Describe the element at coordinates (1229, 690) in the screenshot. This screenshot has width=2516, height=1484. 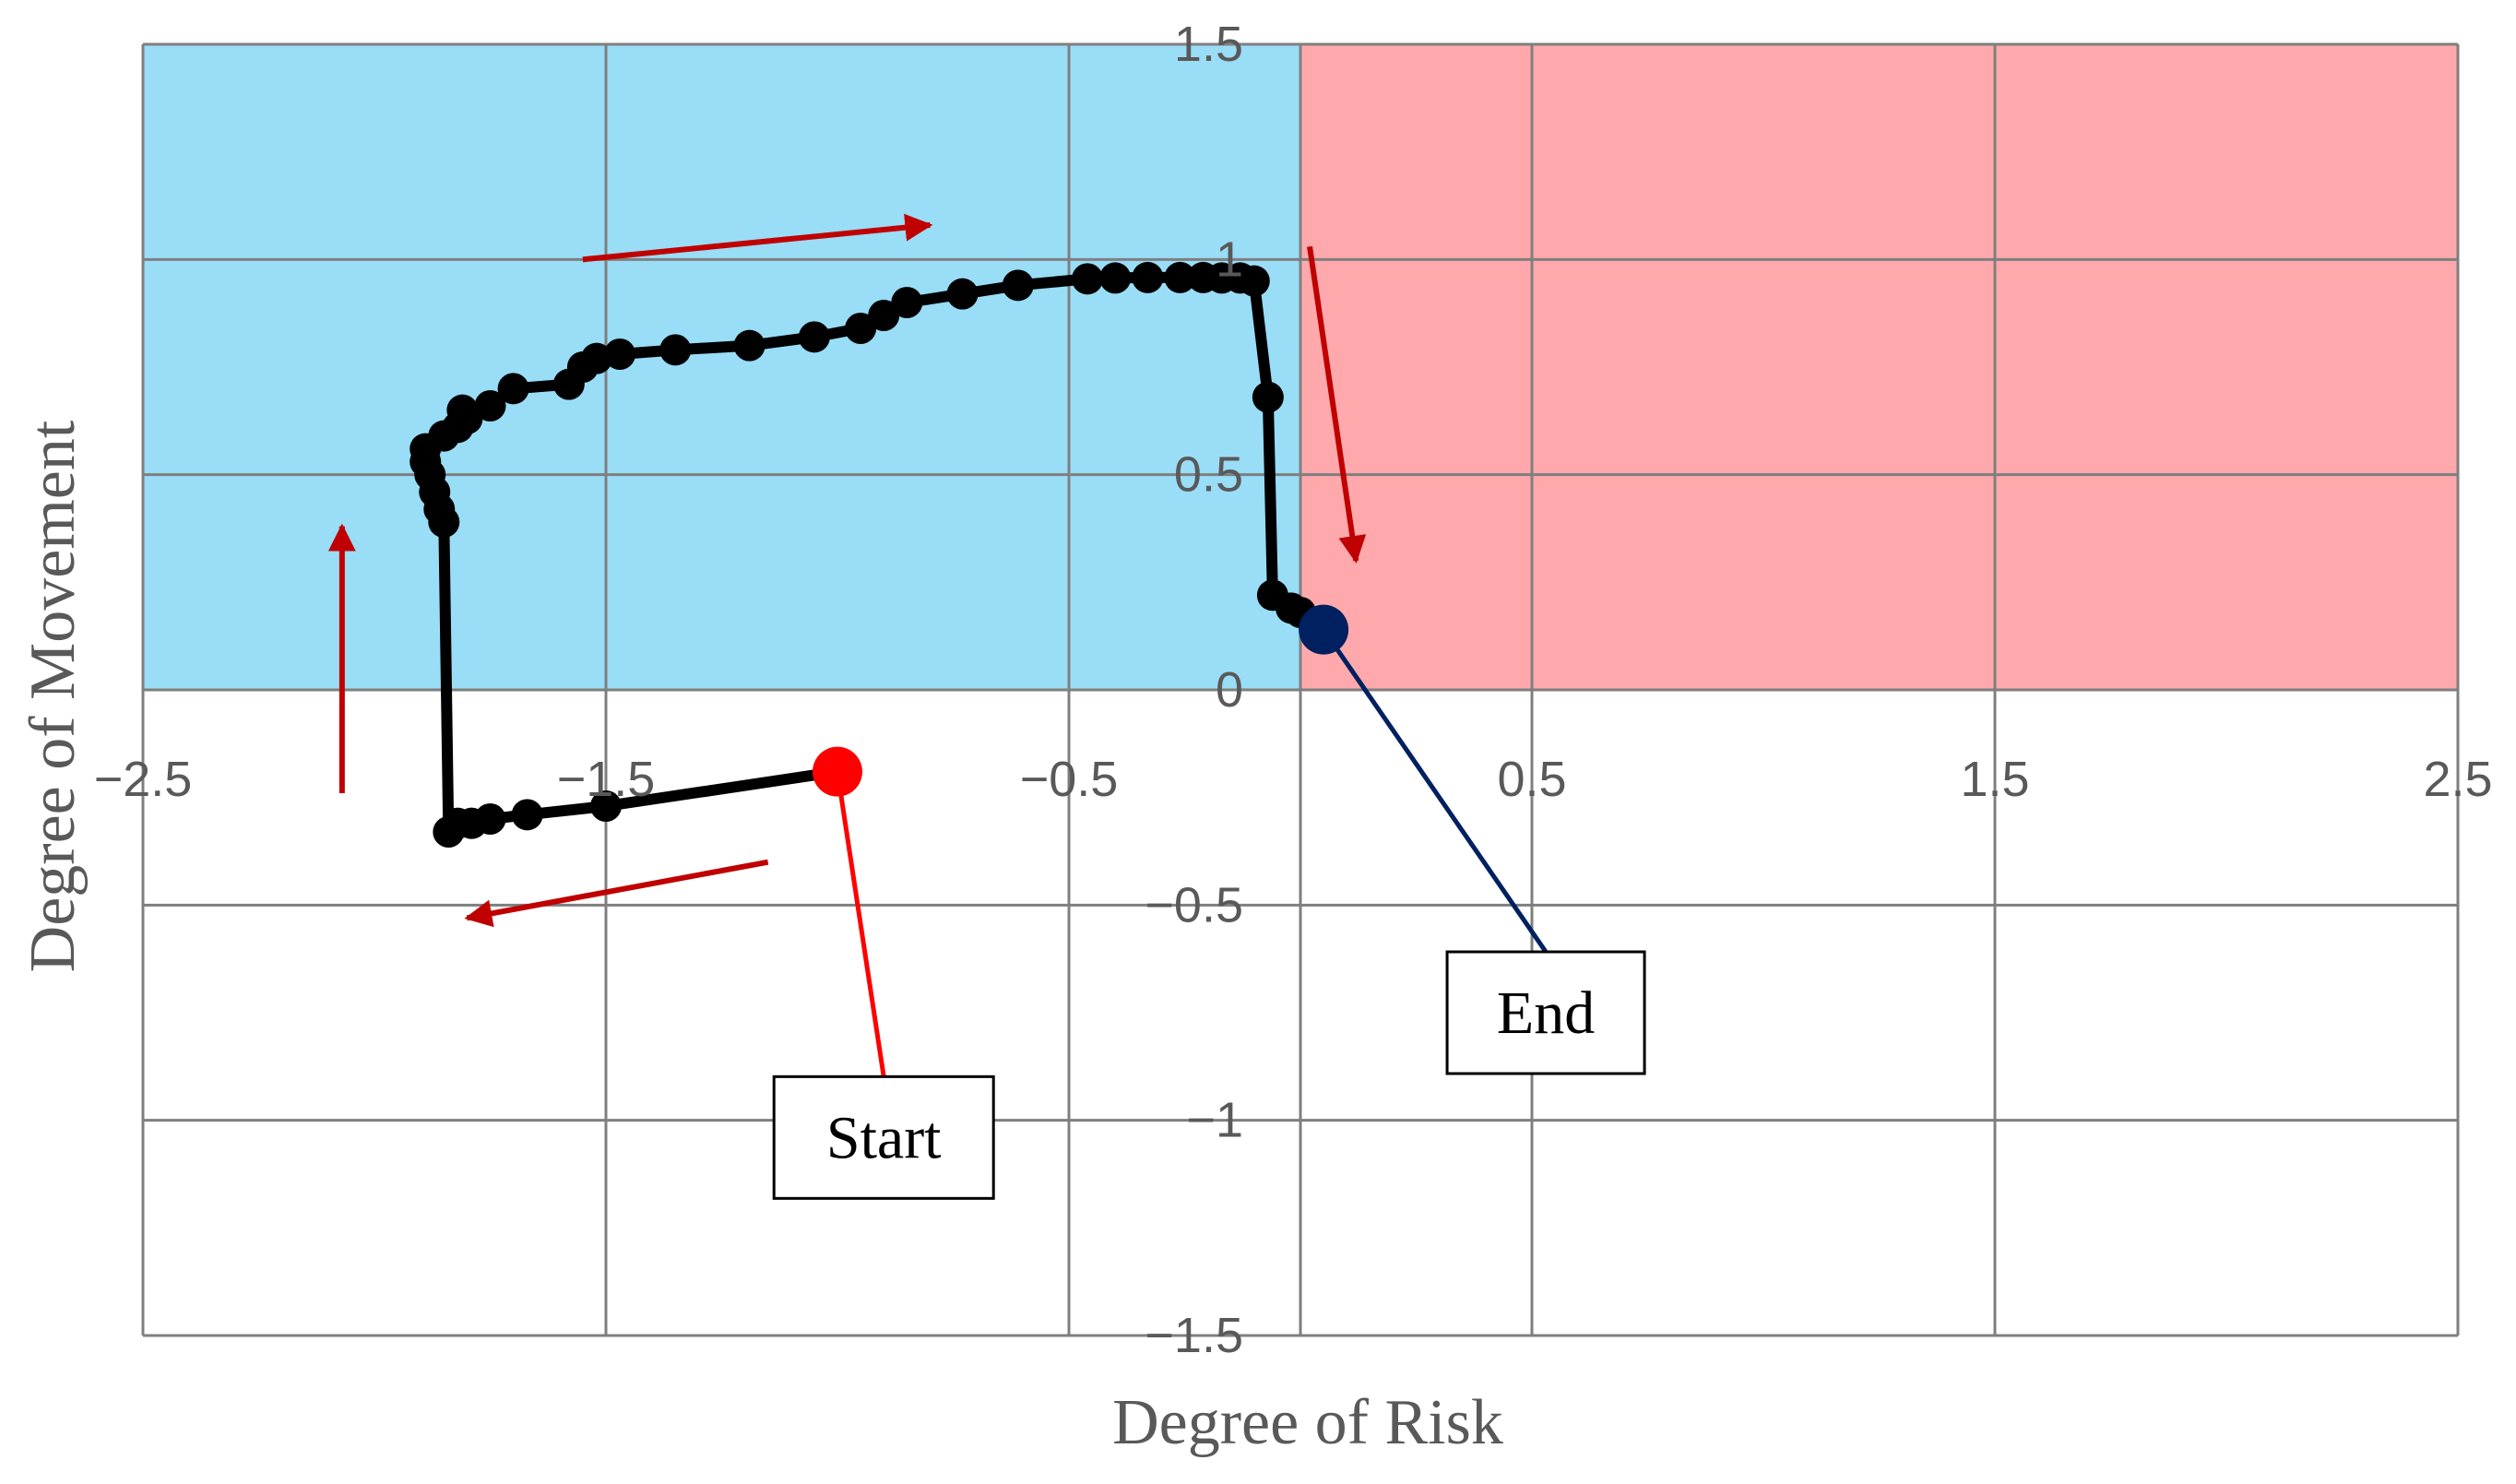
I see `y-tick-label: 0` at that location.